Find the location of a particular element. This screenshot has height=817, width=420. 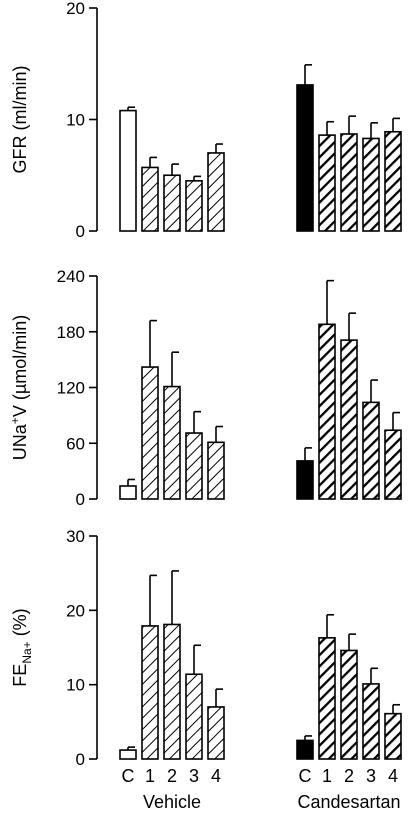

y-tick-label: 30 is located at coordinates (75, 536).